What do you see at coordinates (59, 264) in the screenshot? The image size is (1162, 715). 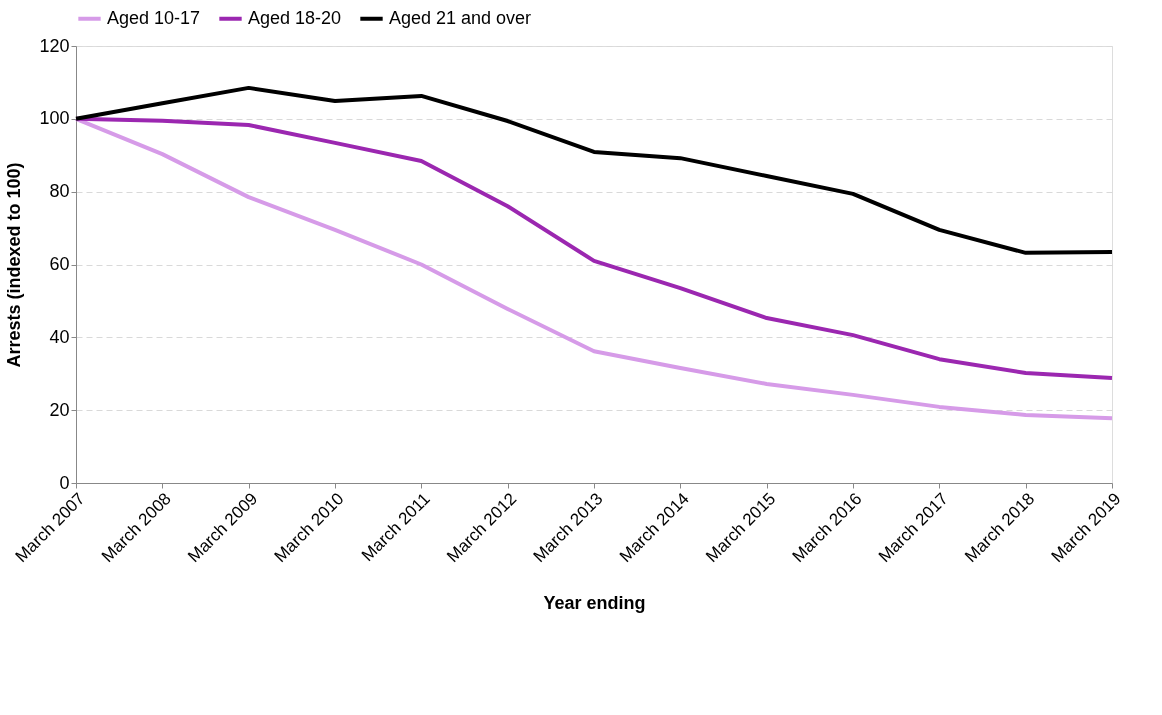 I see `y-tick-label: 60` at bounding box center [59, 264].